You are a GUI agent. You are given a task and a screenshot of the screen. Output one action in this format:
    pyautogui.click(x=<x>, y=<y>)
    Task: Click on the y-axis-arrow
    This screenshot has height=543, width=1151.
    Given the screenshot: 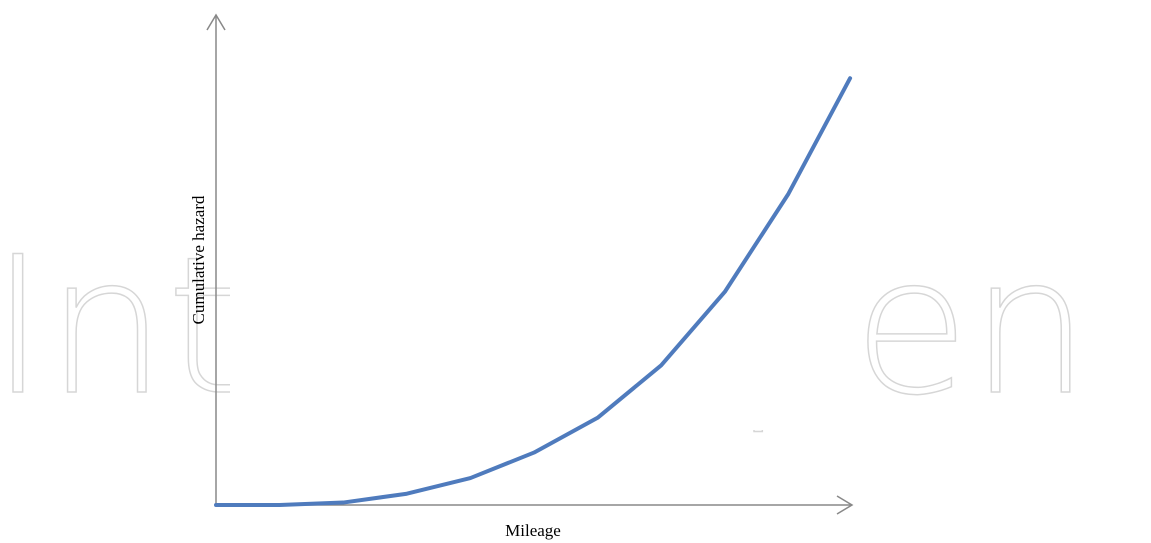 What is the action you would take?
    pyautogui.click(x=216, y=22)
    